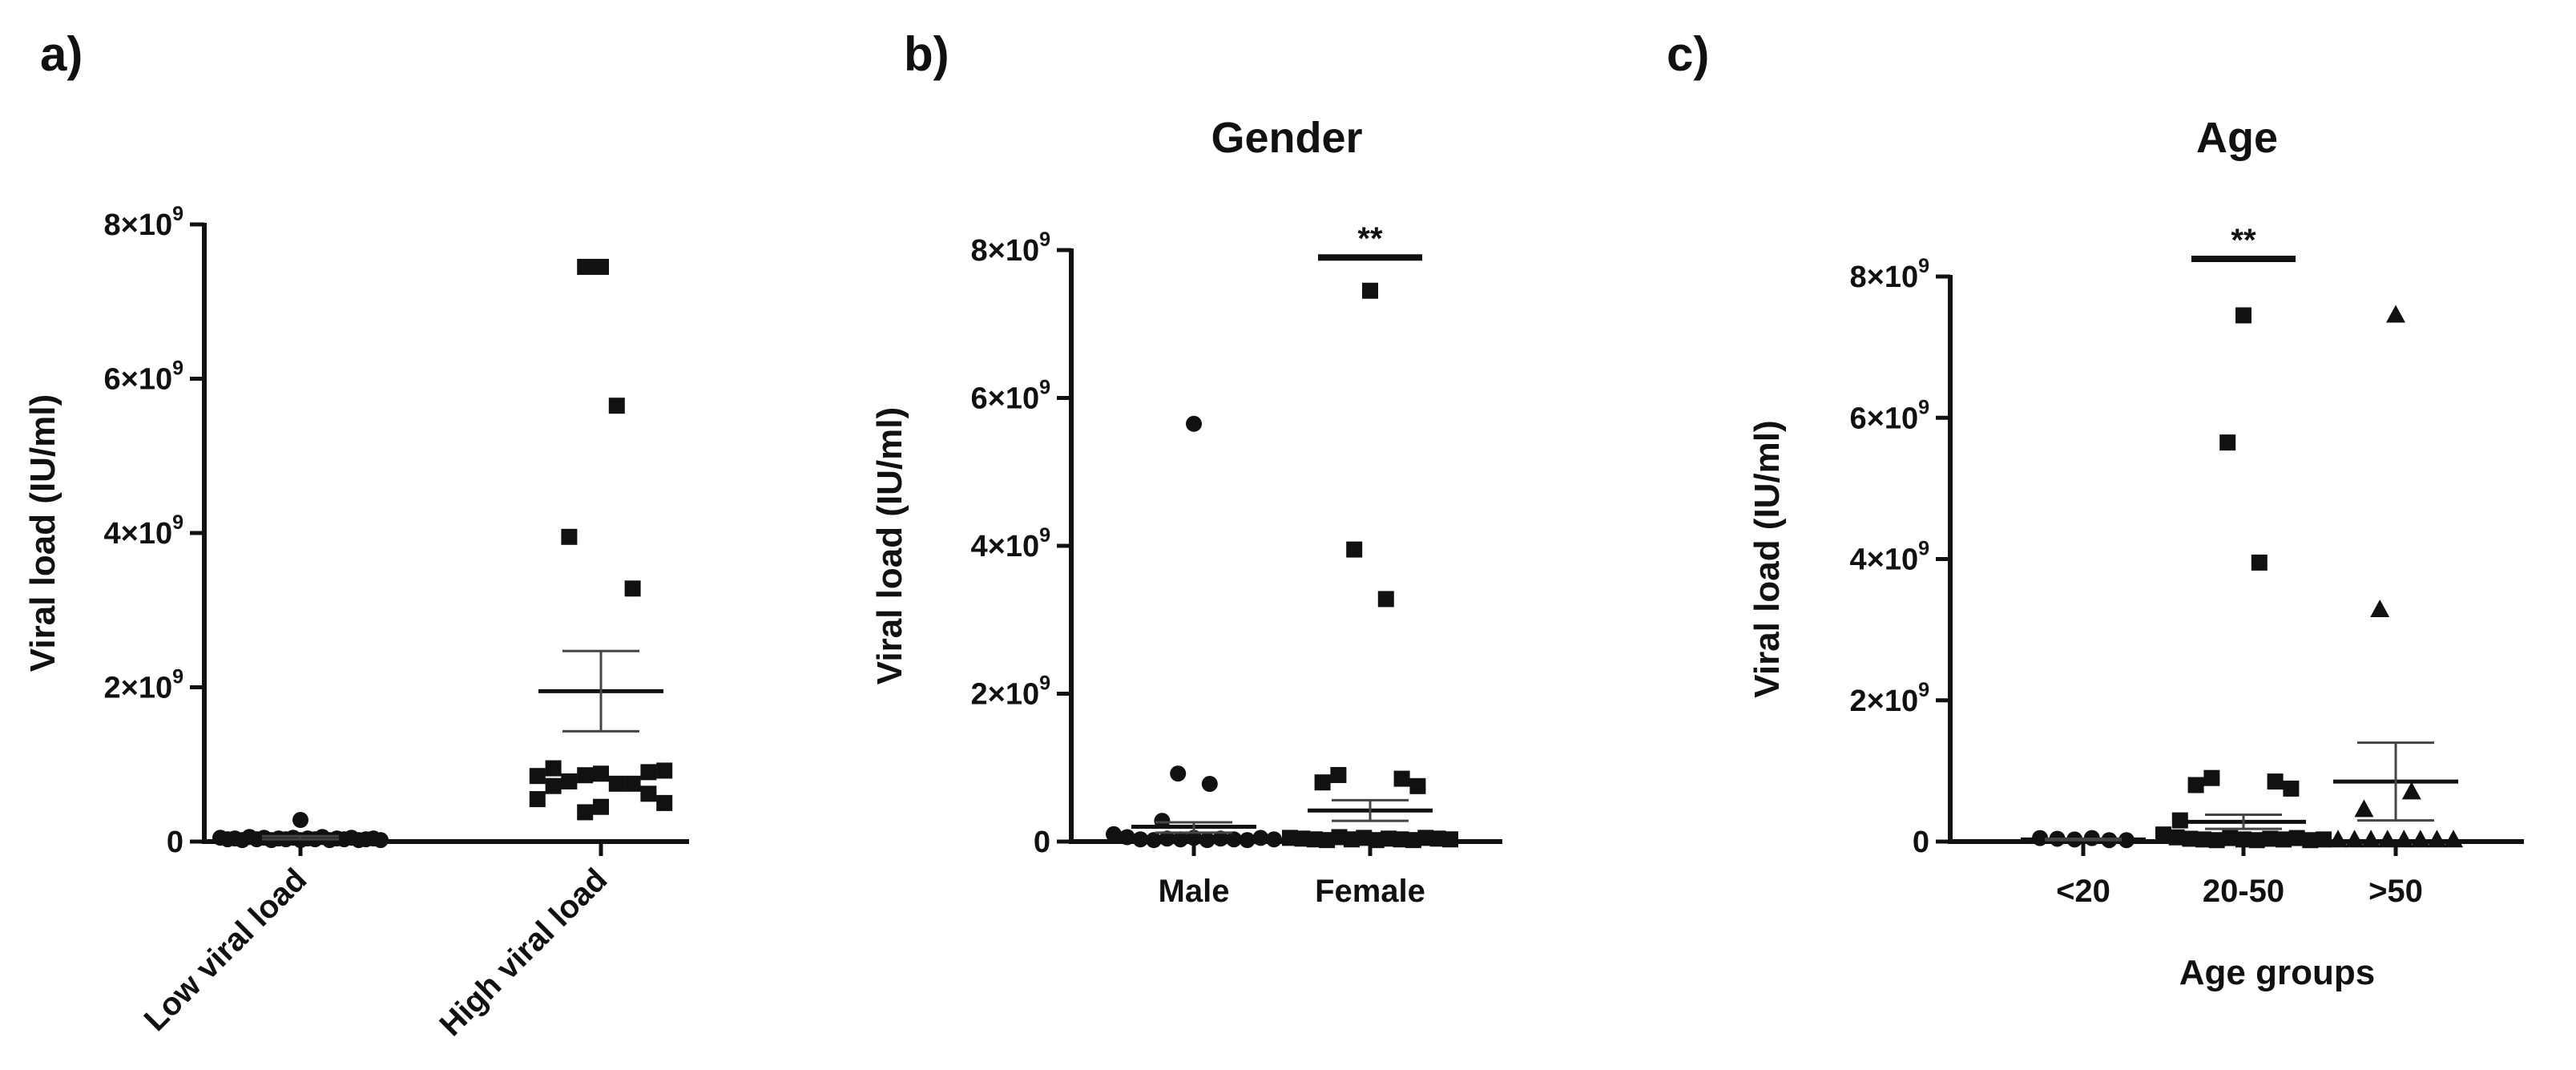  I want to click on series-High viral load, so click(601, 539).